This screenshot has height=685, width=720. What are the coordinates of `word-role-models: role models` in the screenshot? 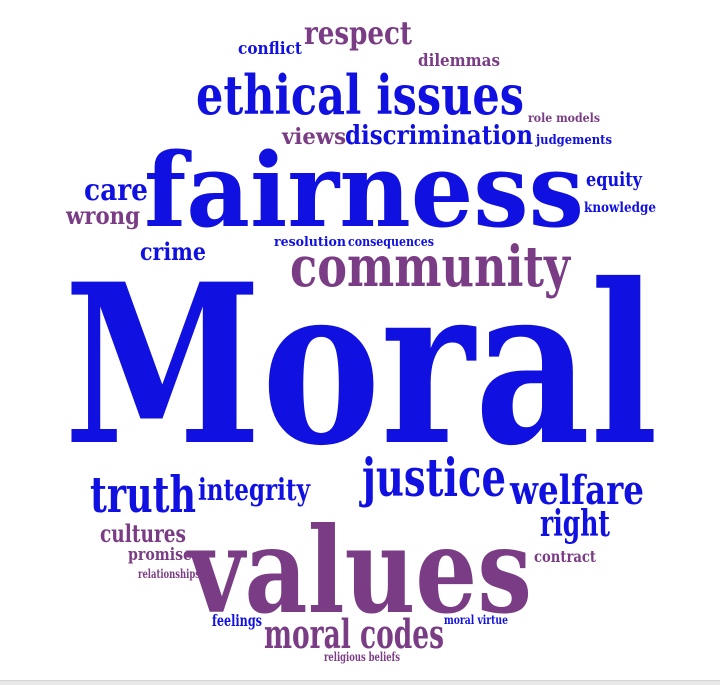 It's located at (564, 118).